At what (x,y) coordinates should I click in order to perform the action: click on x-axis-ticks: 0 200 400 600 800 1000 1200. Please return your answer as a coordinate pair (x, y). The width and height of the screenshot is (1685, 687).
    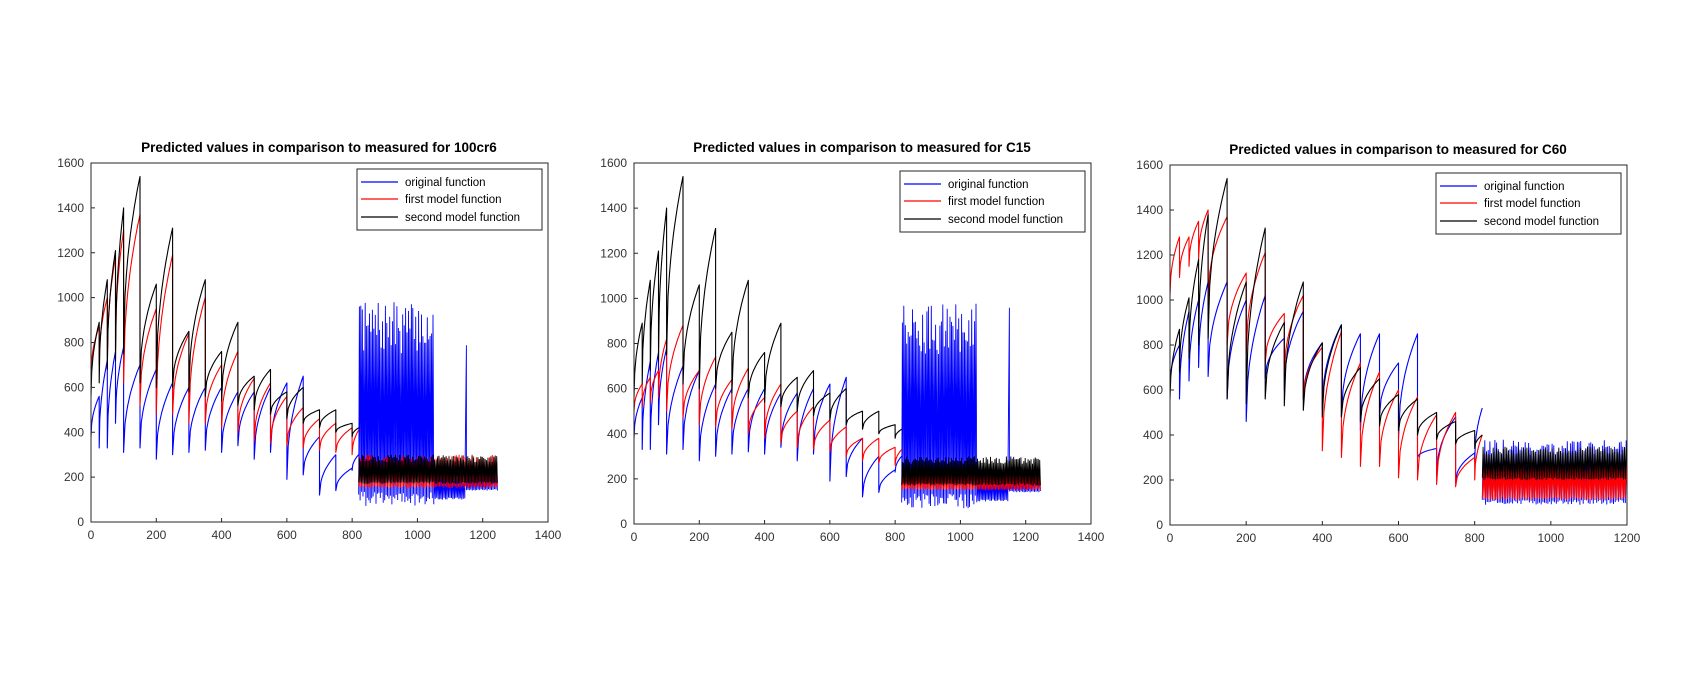
    Looking at the image, I should click on (1404, 533).